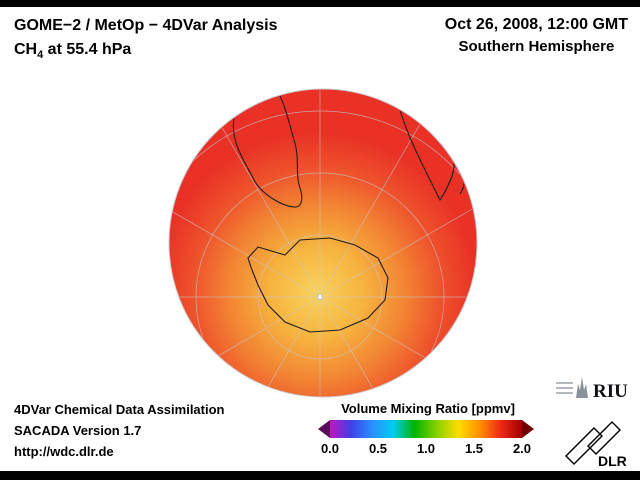 This screenshot has width=640, height=480. What do you see at coordinates (330, 448) in the screenshot?
I see `colorbar-tick: 0.0` at bounding box center [330, 448].